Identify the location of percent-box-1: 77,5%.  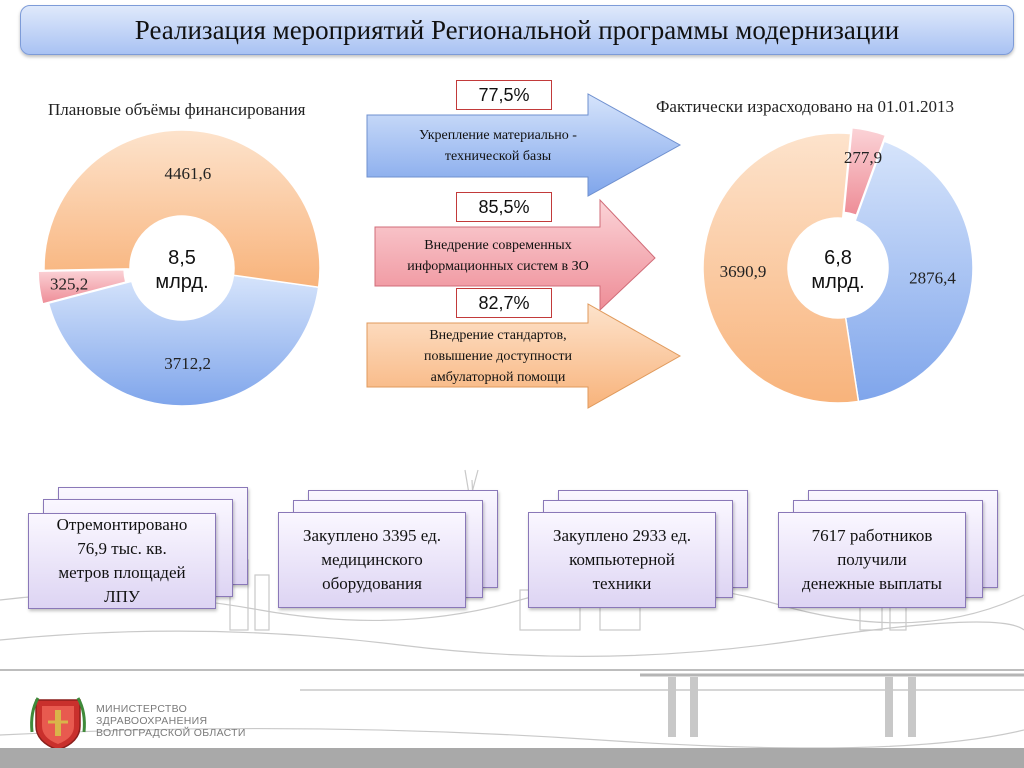
(504, 95).